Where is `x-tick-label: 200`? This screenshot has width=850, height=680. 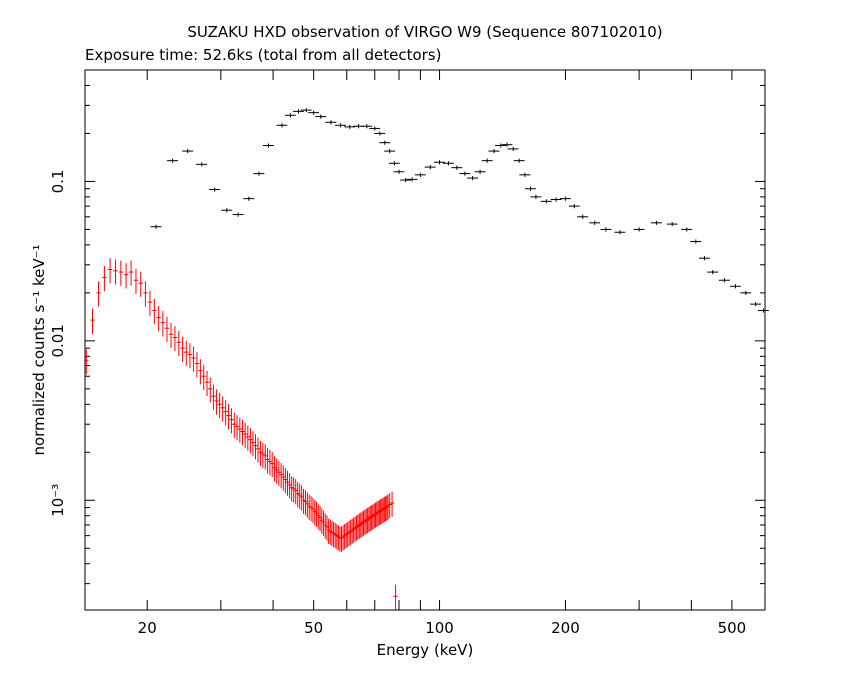
x-tick-label: 200 is located at coordinates (565, 628).